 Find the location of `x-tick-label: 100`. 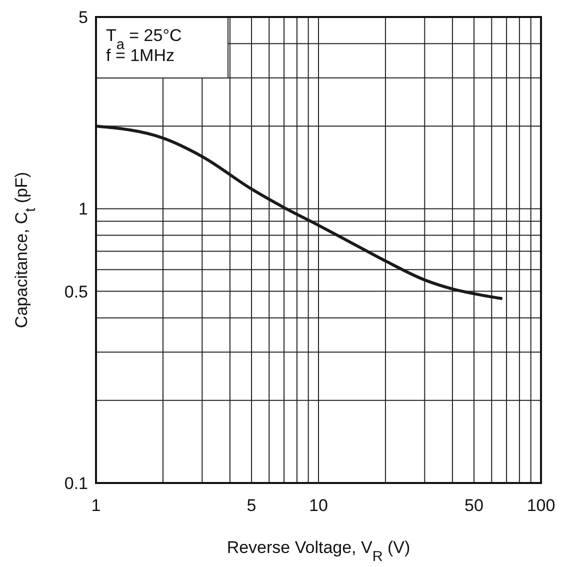

x-tick-label: 100 is located at coordinates (541, 505).